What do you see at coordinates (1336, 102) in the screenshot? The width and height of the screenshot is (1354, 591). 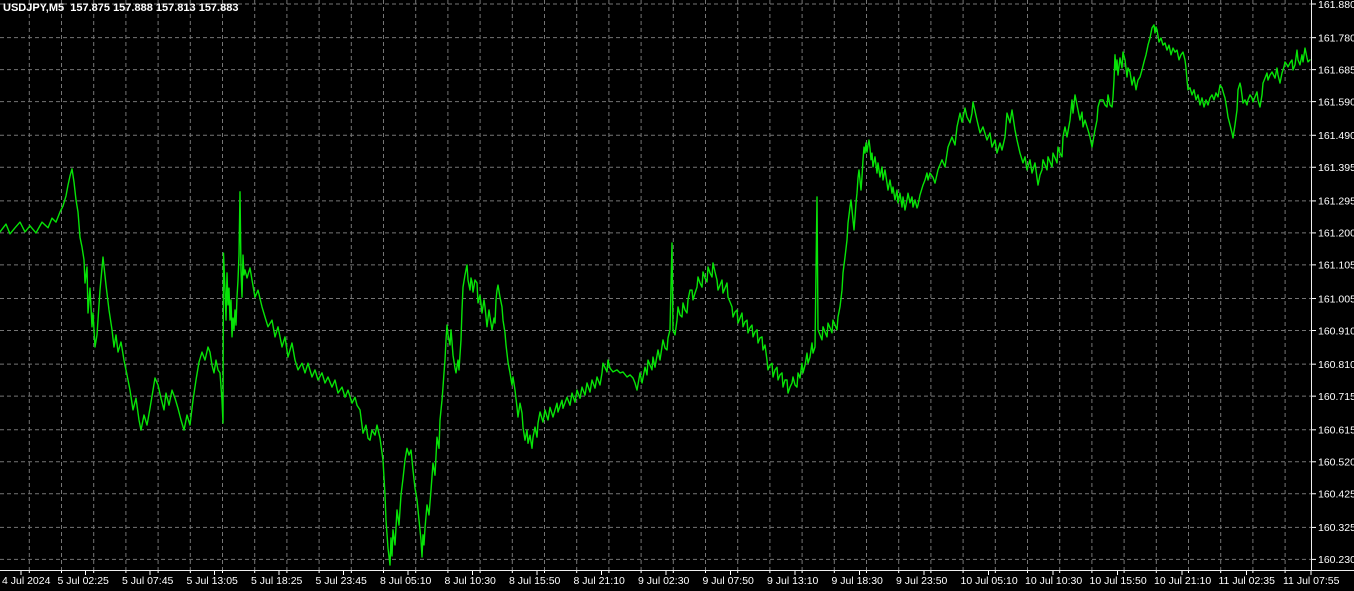 I see `price-axis-label: 161.590` at bounding box center [1336, 102].